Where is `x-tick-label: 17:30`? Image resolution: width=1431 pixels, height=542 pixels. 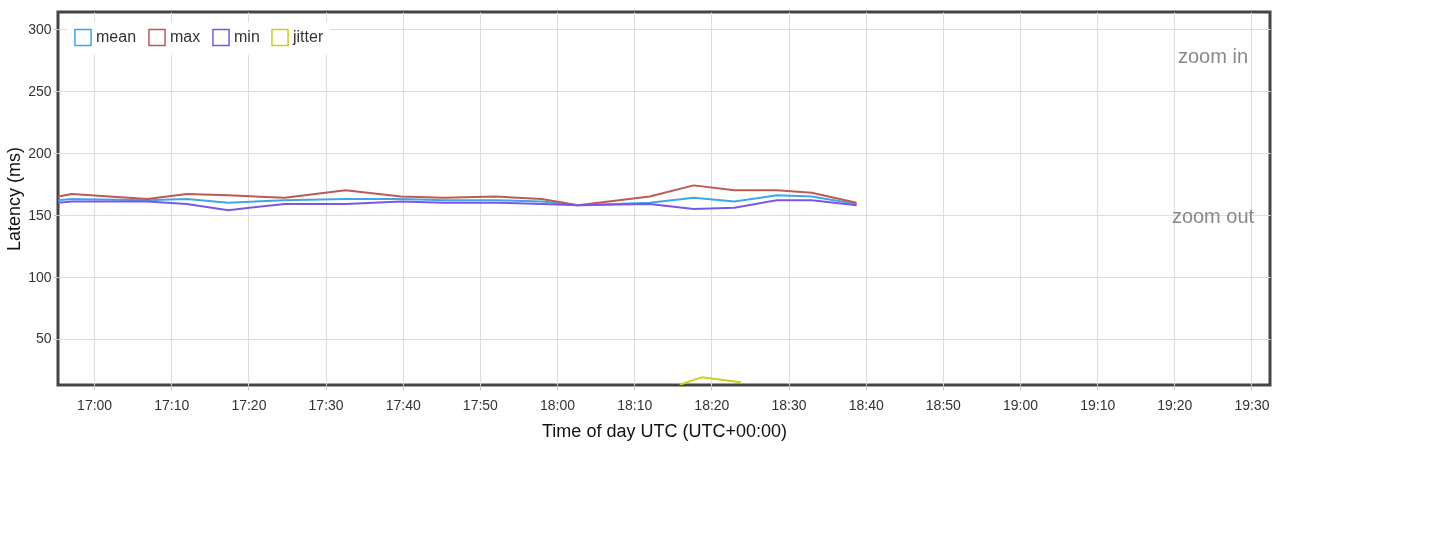 x-tick-label: 17:30 is located at coordinates (326, 404).